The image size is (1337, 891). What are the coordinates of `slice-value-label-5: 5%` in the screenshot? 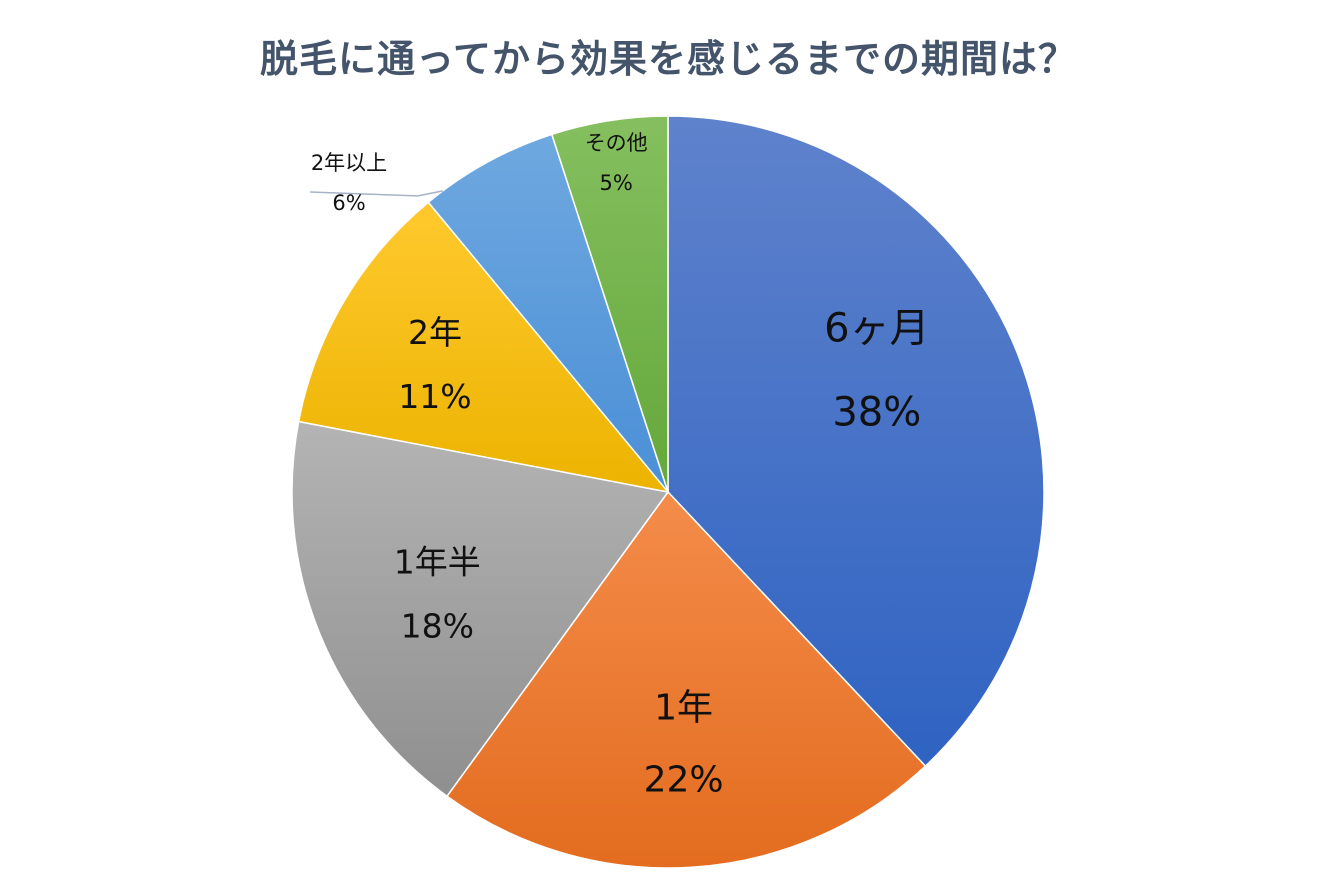 It's located at (616, 183).